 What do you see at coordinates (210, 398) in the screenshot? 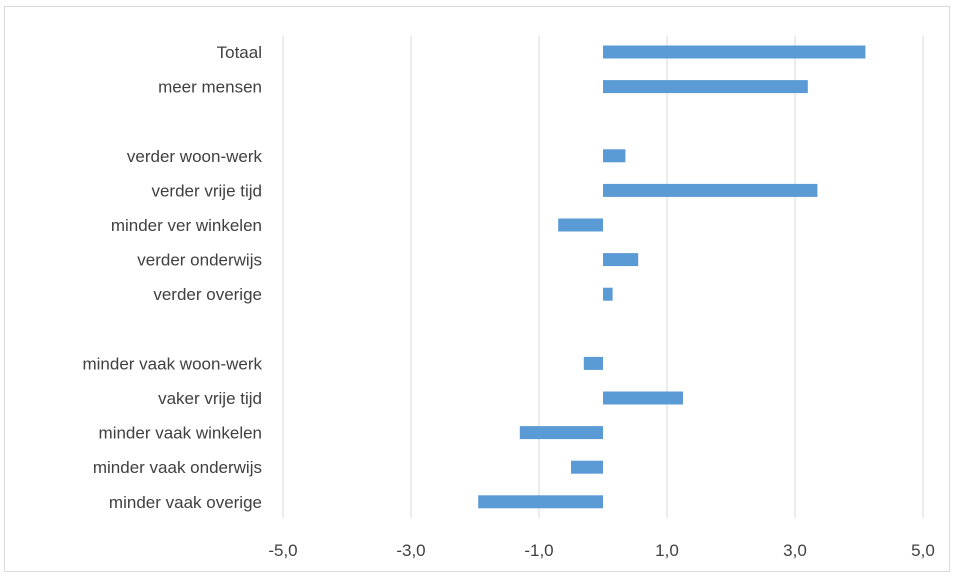
I see `category-label: vaker vrije tijd` at bounding box center [210, 398].